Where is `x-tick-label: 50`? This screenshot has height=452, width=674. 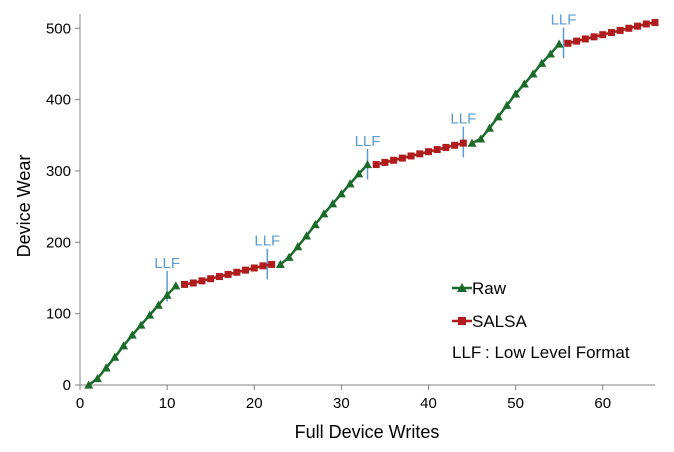 x-tick-label: 50 is located at coordinates (515, 403).